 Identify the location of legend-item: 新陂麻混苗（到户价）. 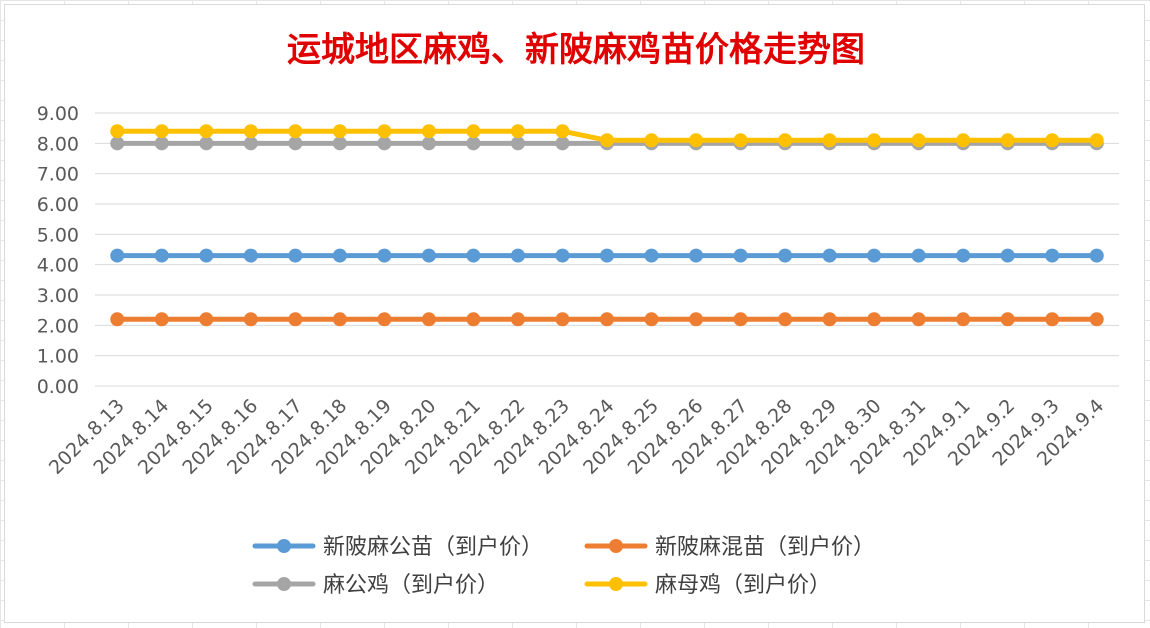
(729, 547).